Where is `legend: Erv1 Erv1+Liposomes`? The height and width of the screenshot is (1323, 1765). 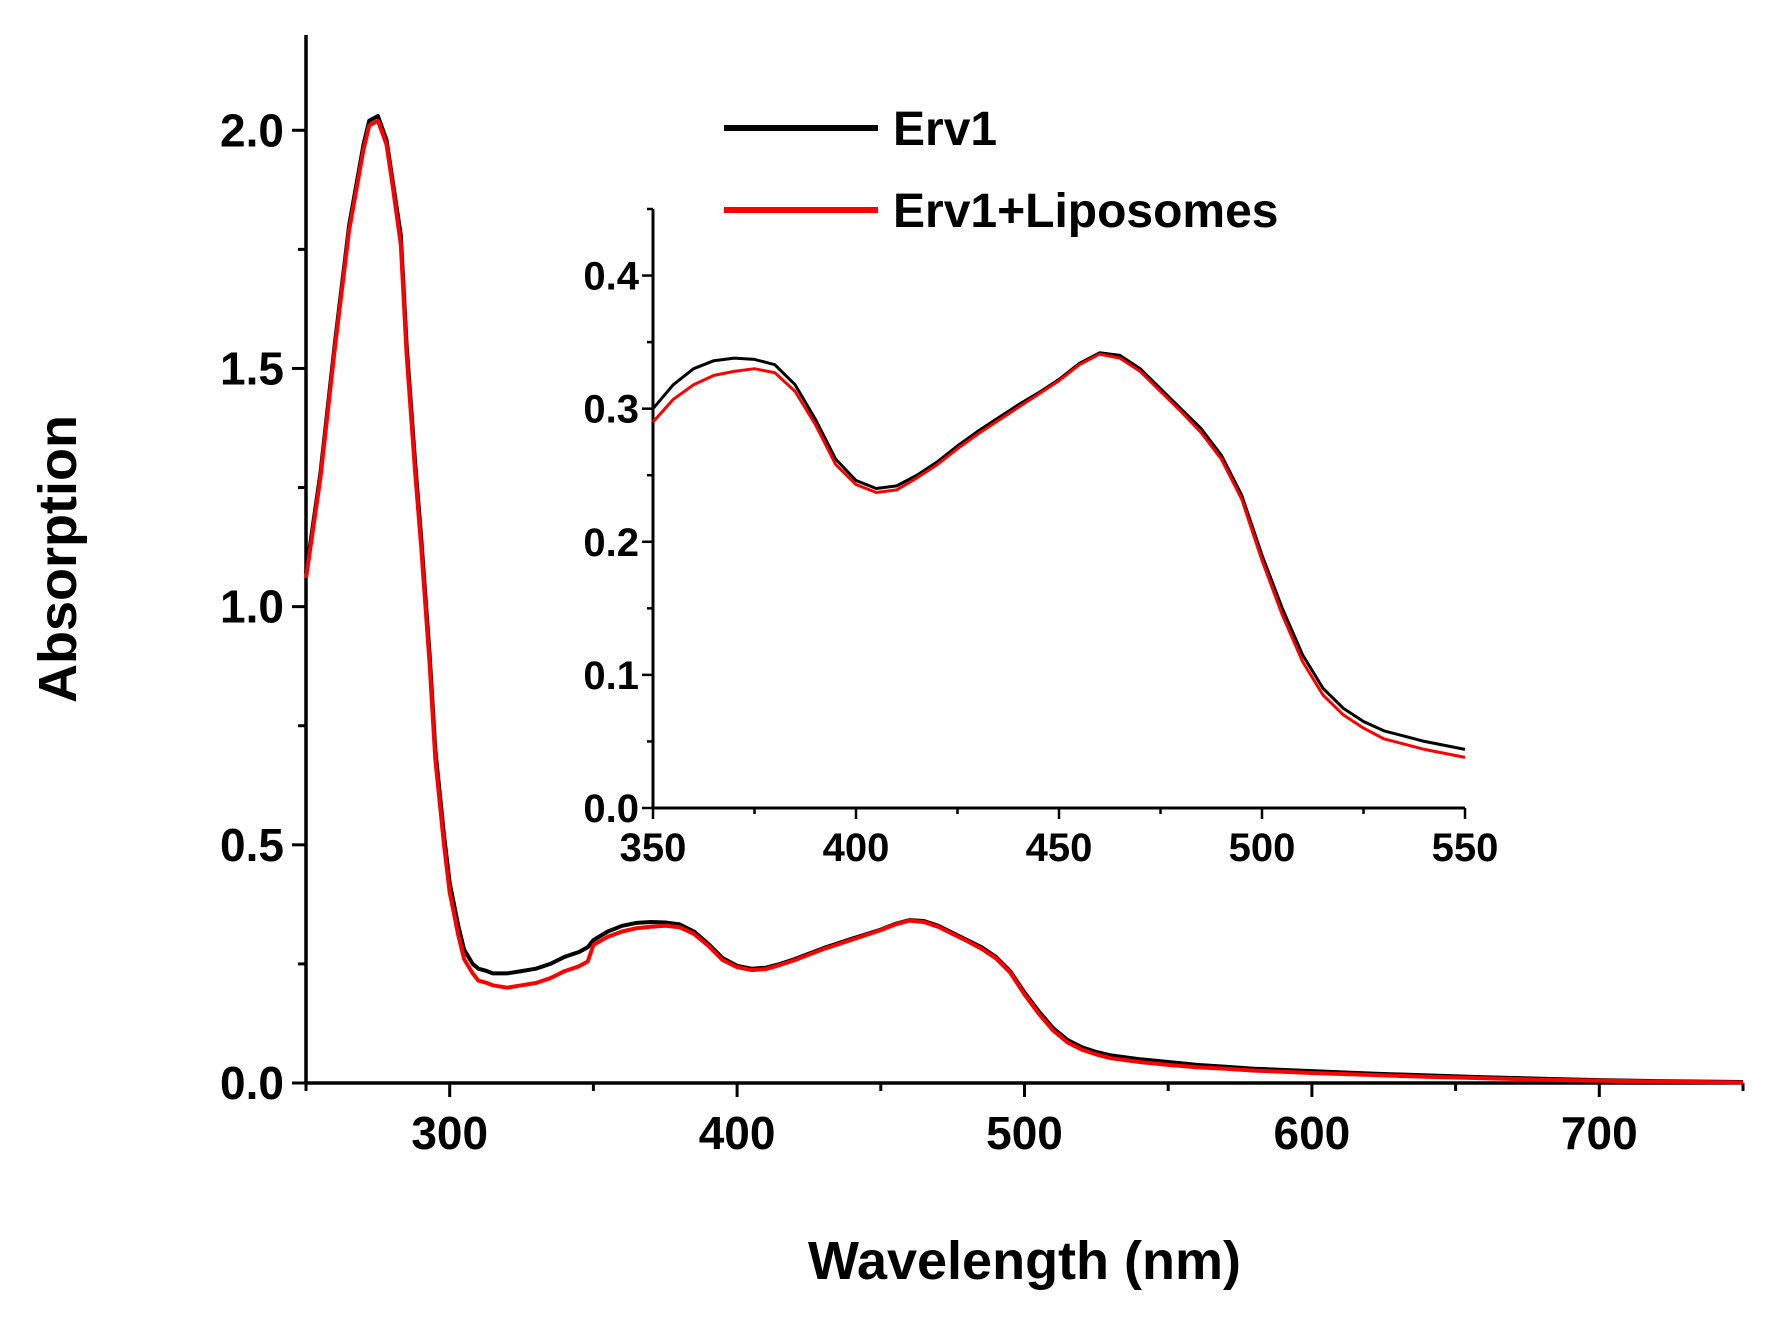
legend: Erv1 Erv1+Liposomes is located at coordinates (1001, 170).